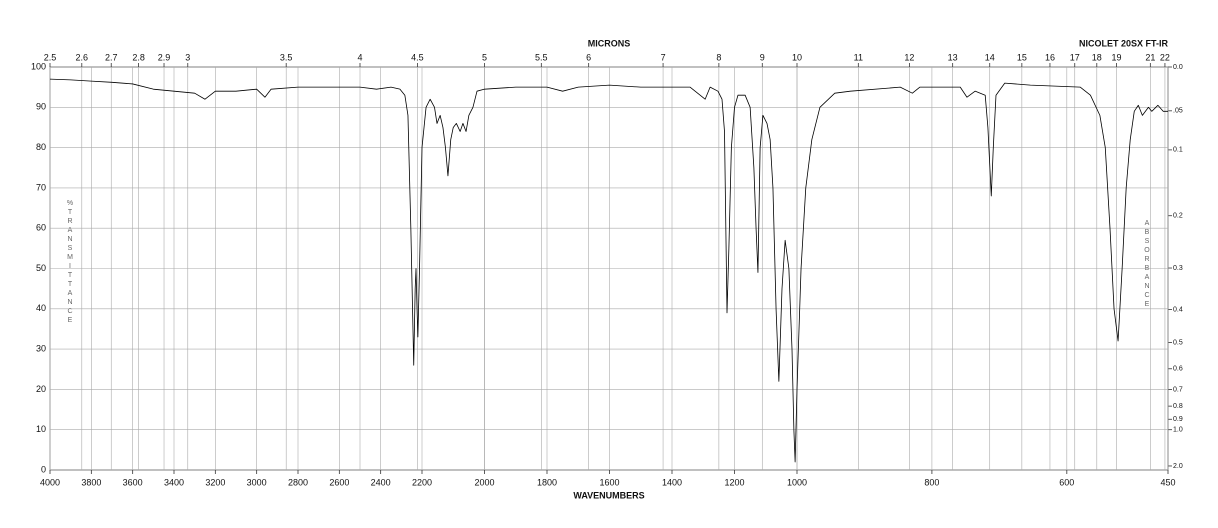  I want to click on x2-tick-label: 9, so click(762, 57).